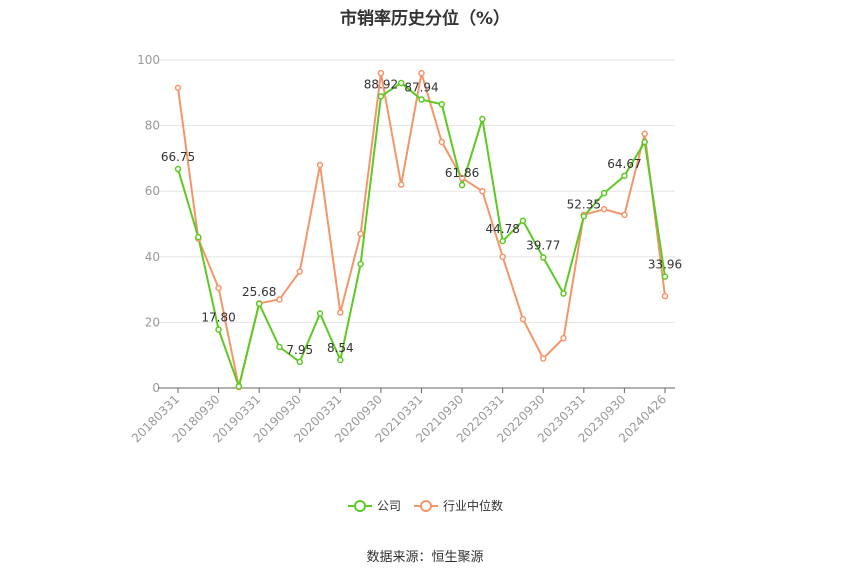 The image size is (850, 575). What do you see at coordinates (543, 246) in the screenshot?
I see `data-label: 39.77` at bounding box center [543, 246].